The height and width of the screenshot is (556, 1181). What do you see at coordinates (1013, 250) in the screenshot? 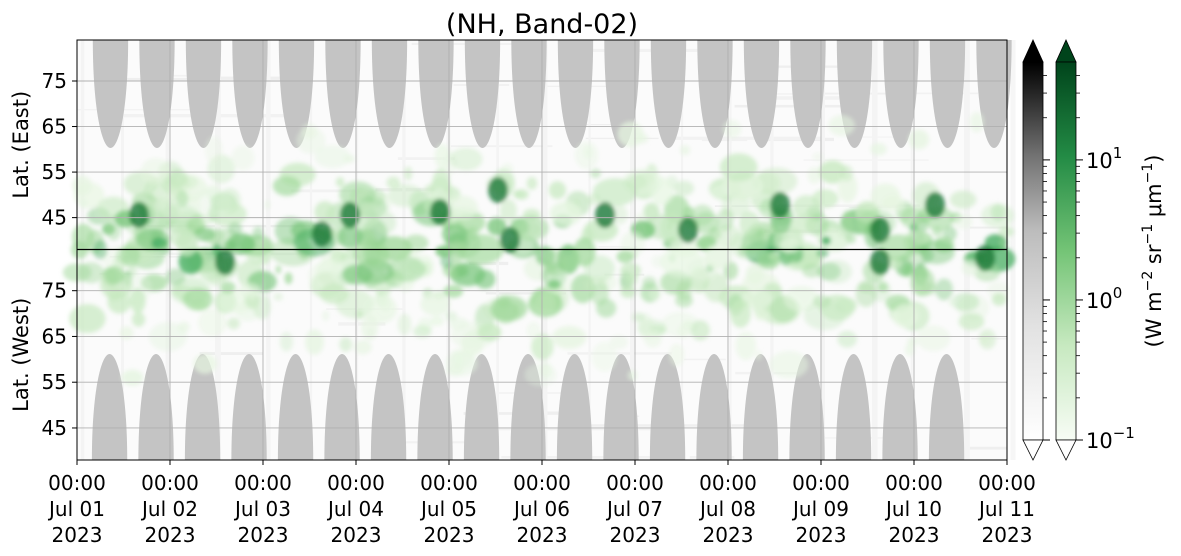
I see `grey-column` at bounding box center [1013, 250].